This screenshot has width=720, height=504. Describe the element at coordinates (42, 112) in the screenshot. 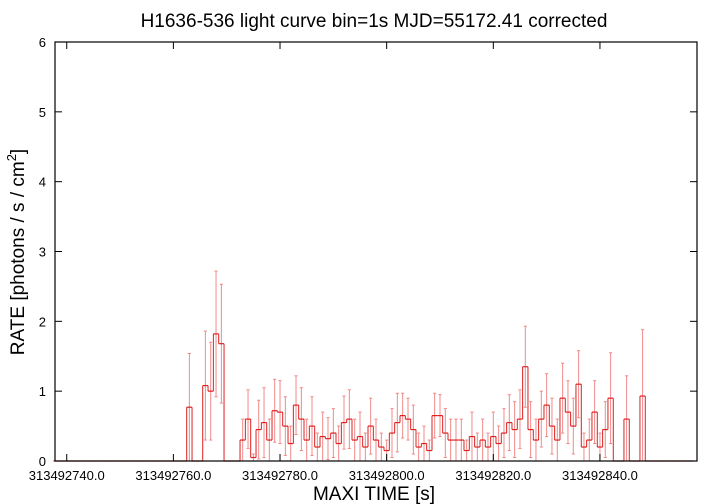

I see `y-tick-label: 5` at that location.